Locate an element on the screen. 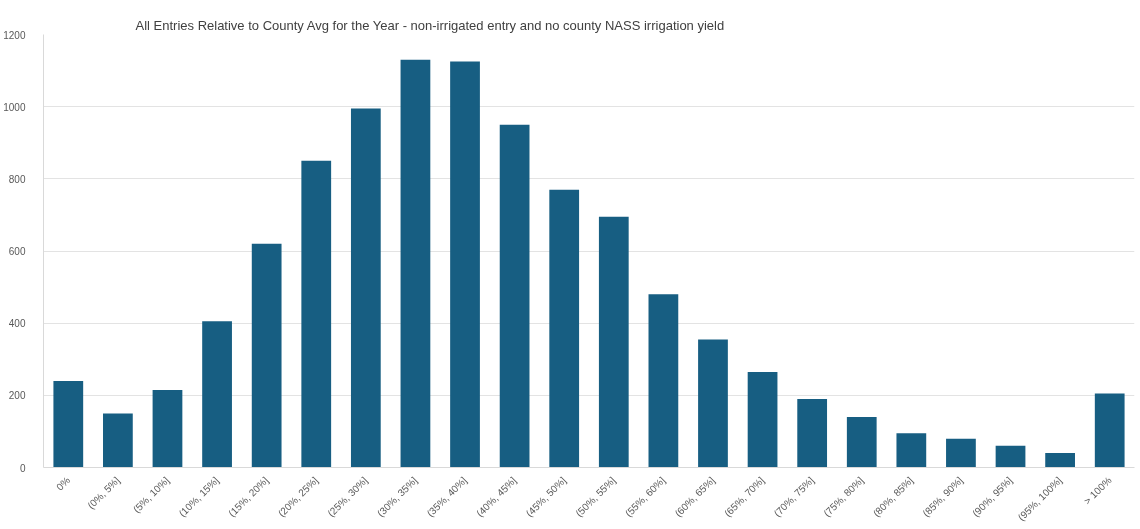  y-tick-label: 600 is located at coordinates (17, 251).